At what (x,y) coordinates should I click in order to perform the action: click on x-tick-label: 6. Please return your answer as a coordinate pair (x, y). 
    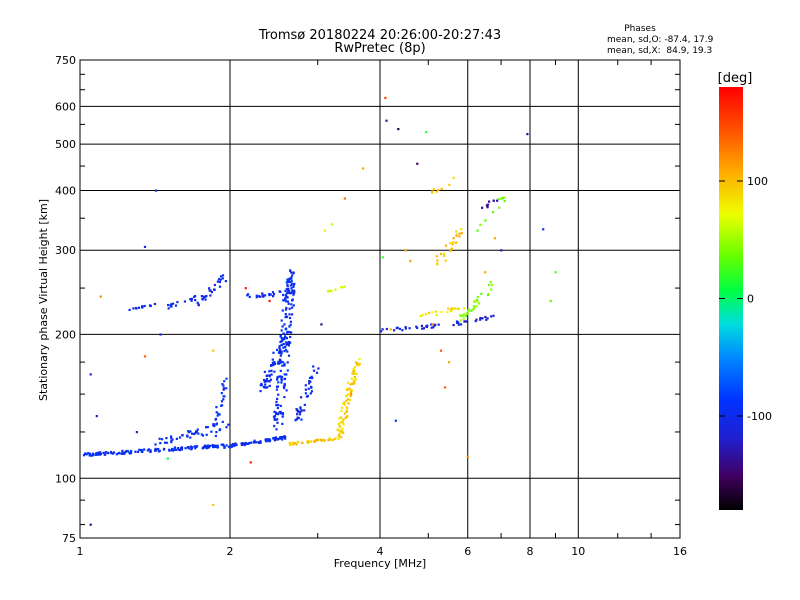
    Looking at the image, I should click on (467, 551).